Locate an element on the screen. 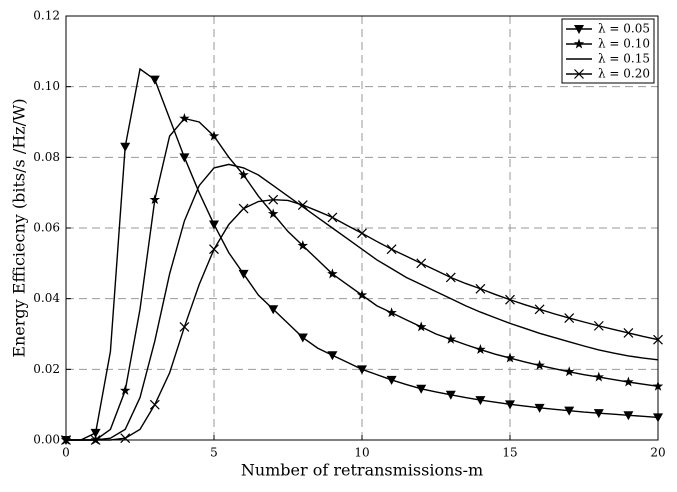 The width and height of the screenshot is (677, 492). y-tick-label: 0.00 is located at coordinates (46, 440).